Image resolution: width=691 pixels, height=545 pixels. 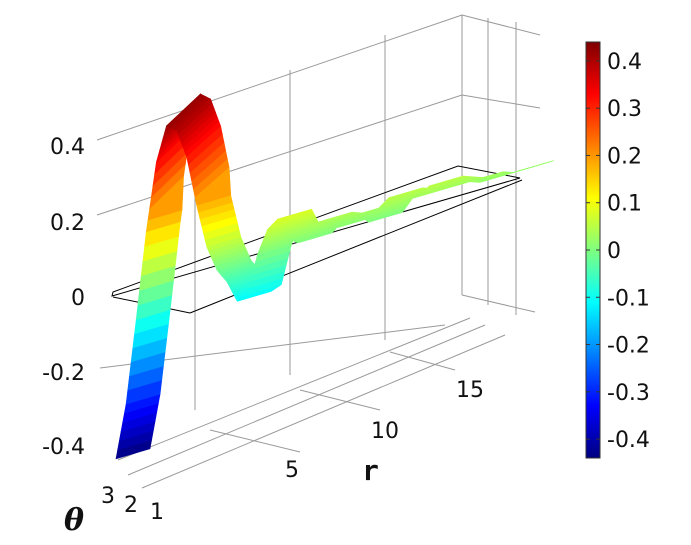 What do you see at coordinates (536, 166) in the screenshot?
I see `surface-patch` at bounding box center [536, 166].